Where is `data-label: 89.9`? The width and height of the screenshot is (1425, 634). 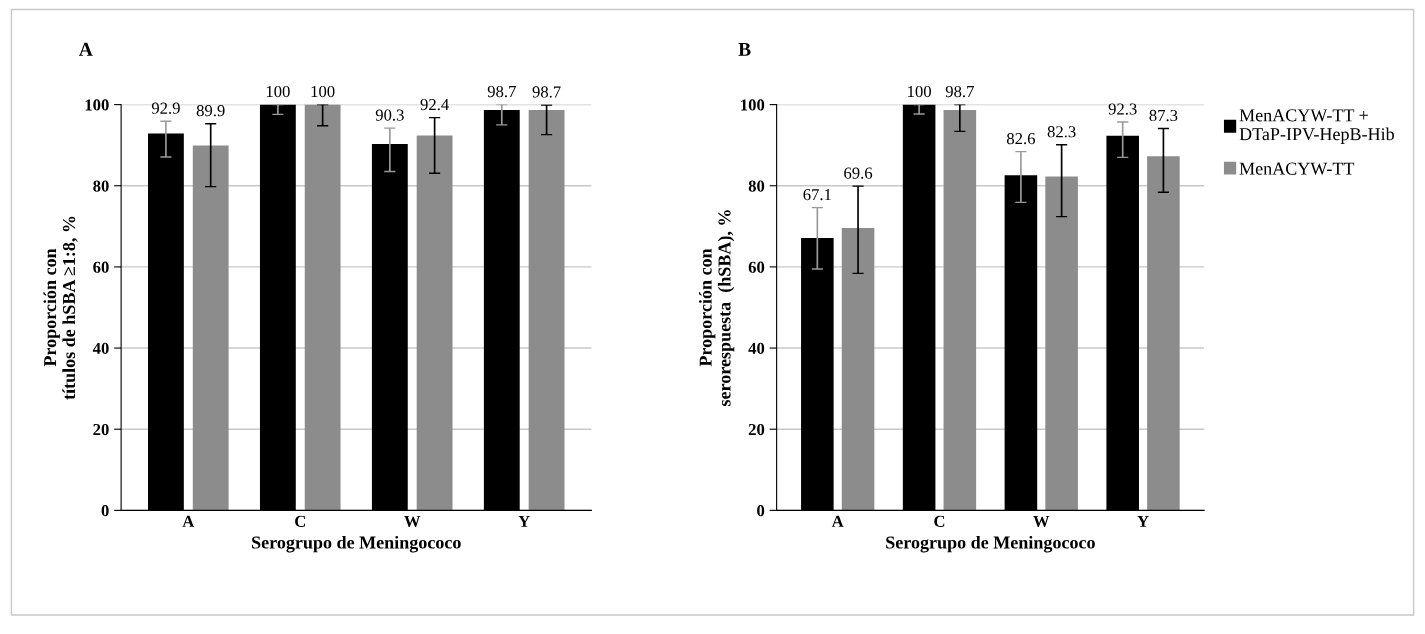 data-label: 89.9 is located at coordinates (210, 110).